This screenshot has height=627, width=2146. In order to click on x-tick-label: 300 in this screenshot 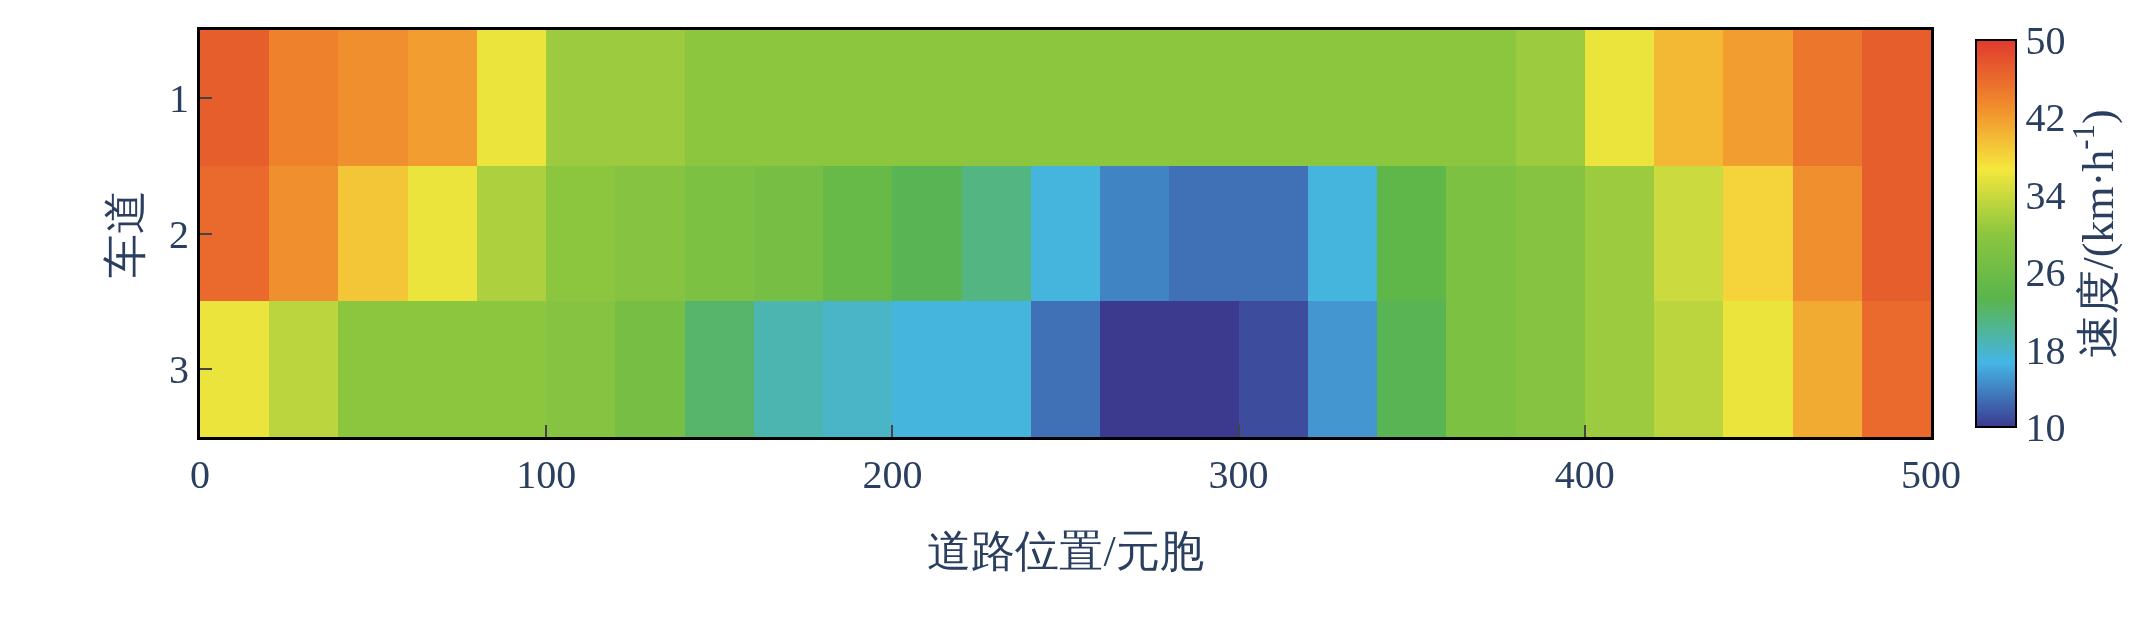, I will do `click(1238, 474)`.